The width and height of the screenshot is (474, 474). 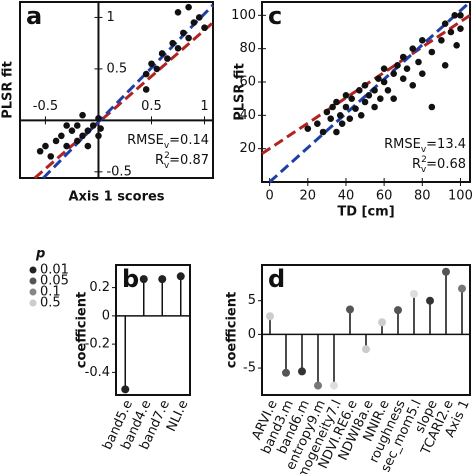 What do you see at coordinates (243, 15) in the screenshot?
I see `y-tick-label: 100` at bounding box center [243, 15].